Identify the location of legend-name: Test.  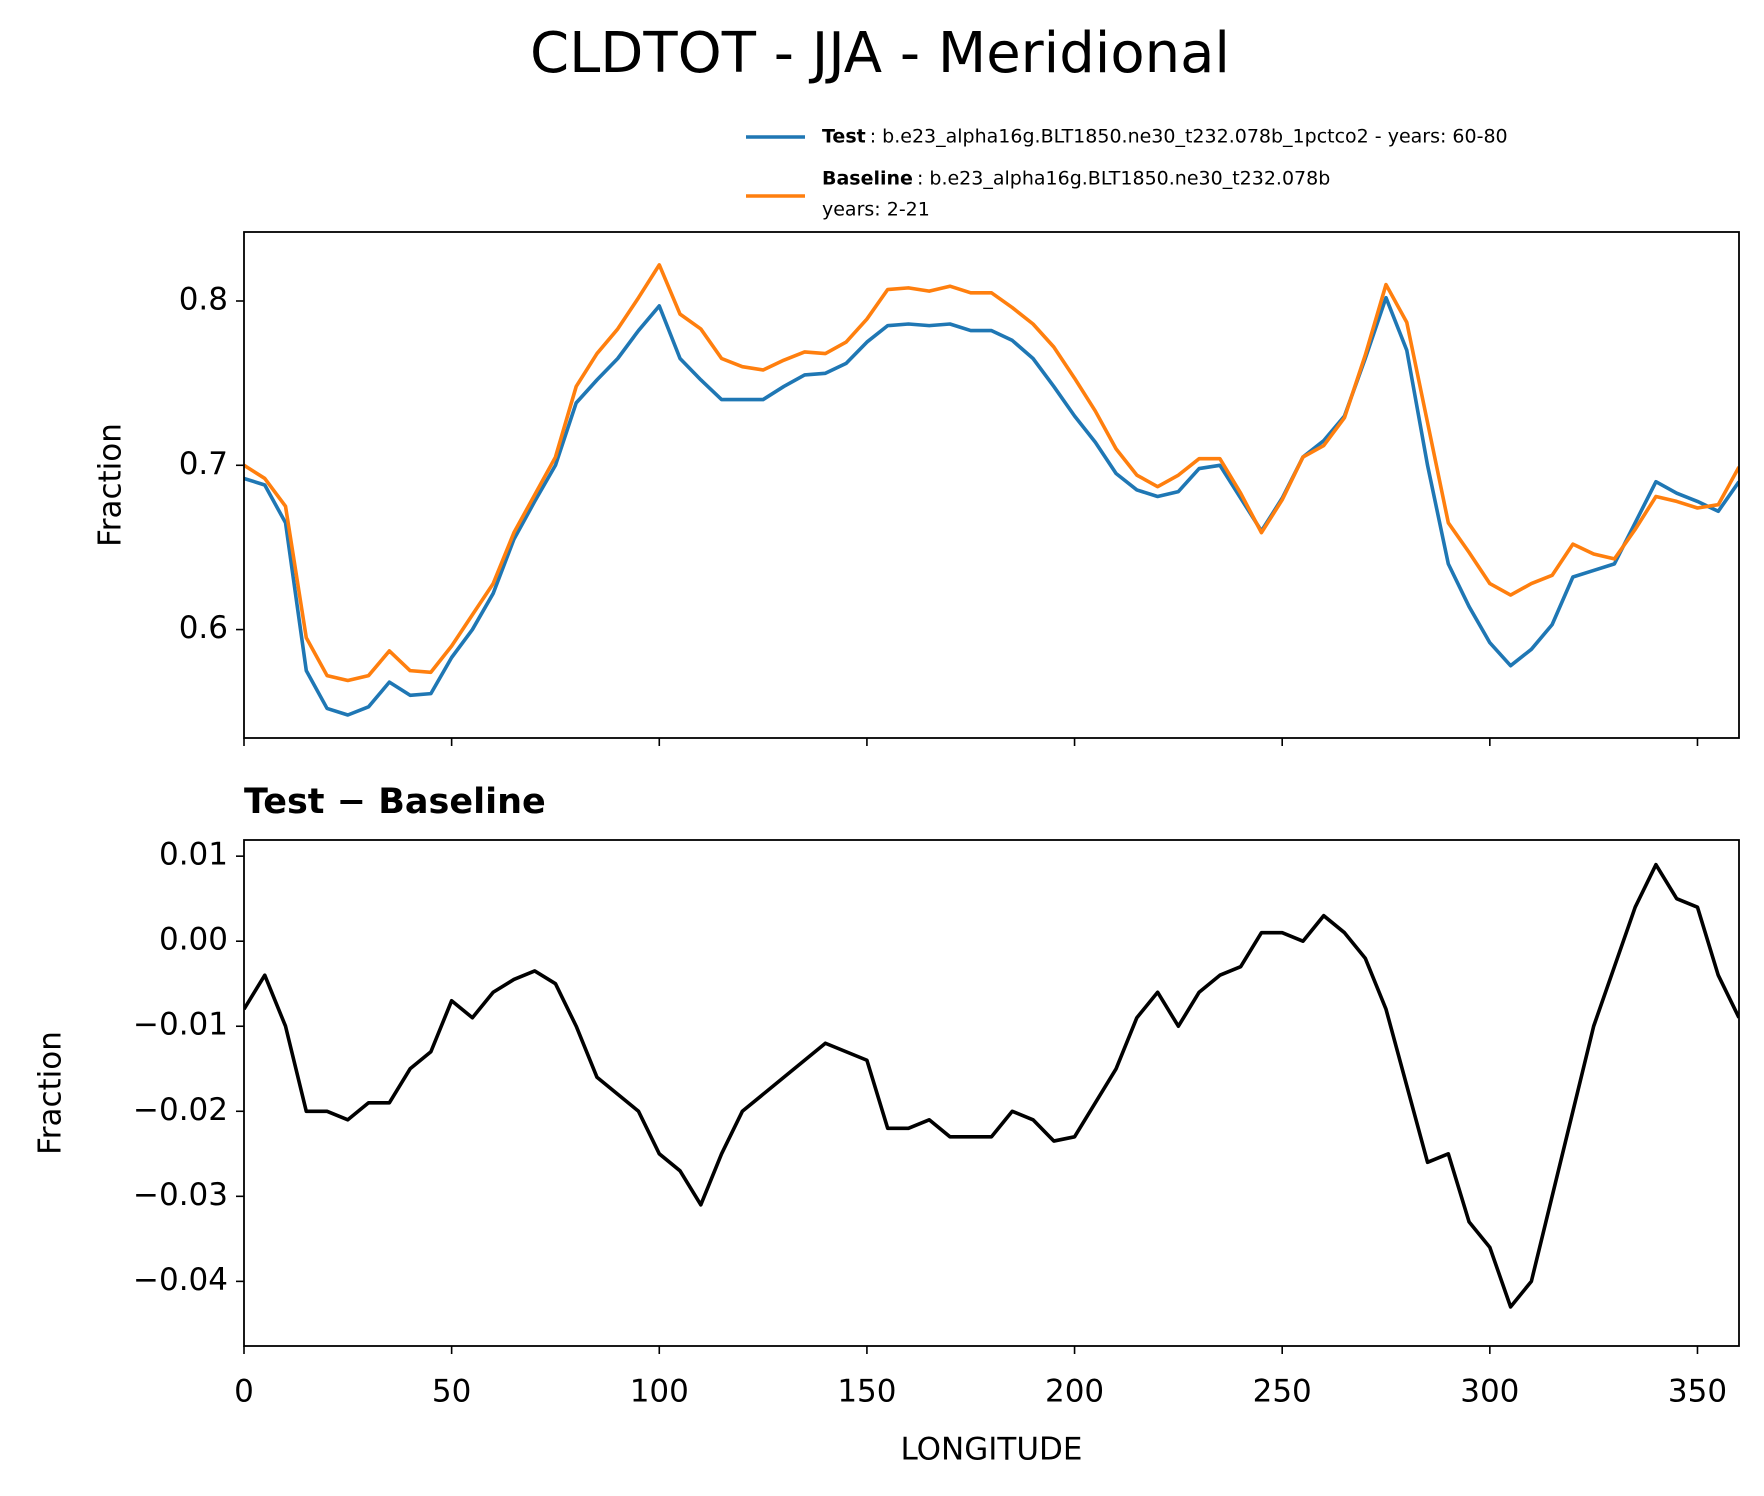
(844, 137).